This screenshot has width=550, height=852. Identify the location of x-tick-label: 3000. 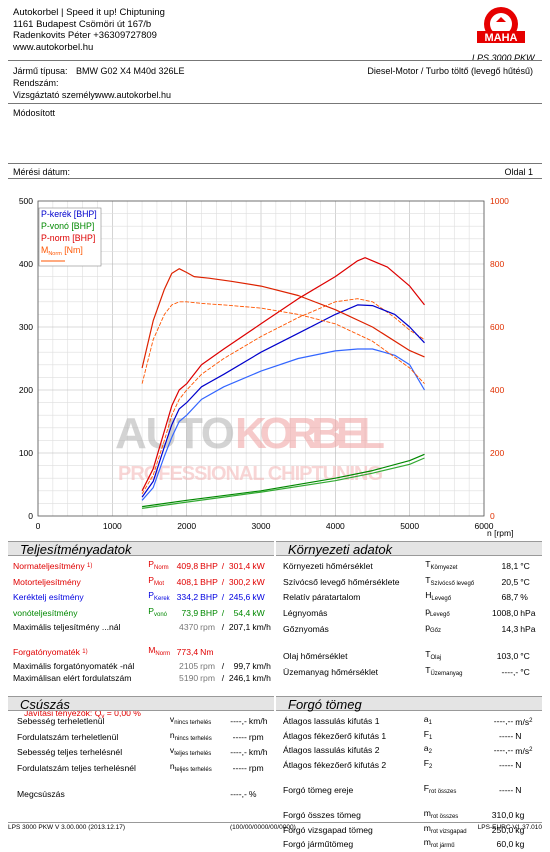
(261, 526).